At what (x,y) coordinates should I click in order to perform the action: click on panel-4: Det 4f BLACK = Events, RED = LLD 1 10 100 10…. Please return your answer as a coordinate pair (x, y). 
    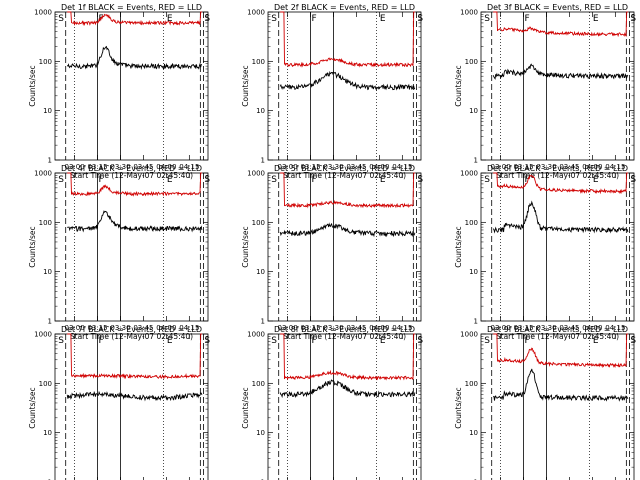
    Looking at the image, I should click on (119, 252).